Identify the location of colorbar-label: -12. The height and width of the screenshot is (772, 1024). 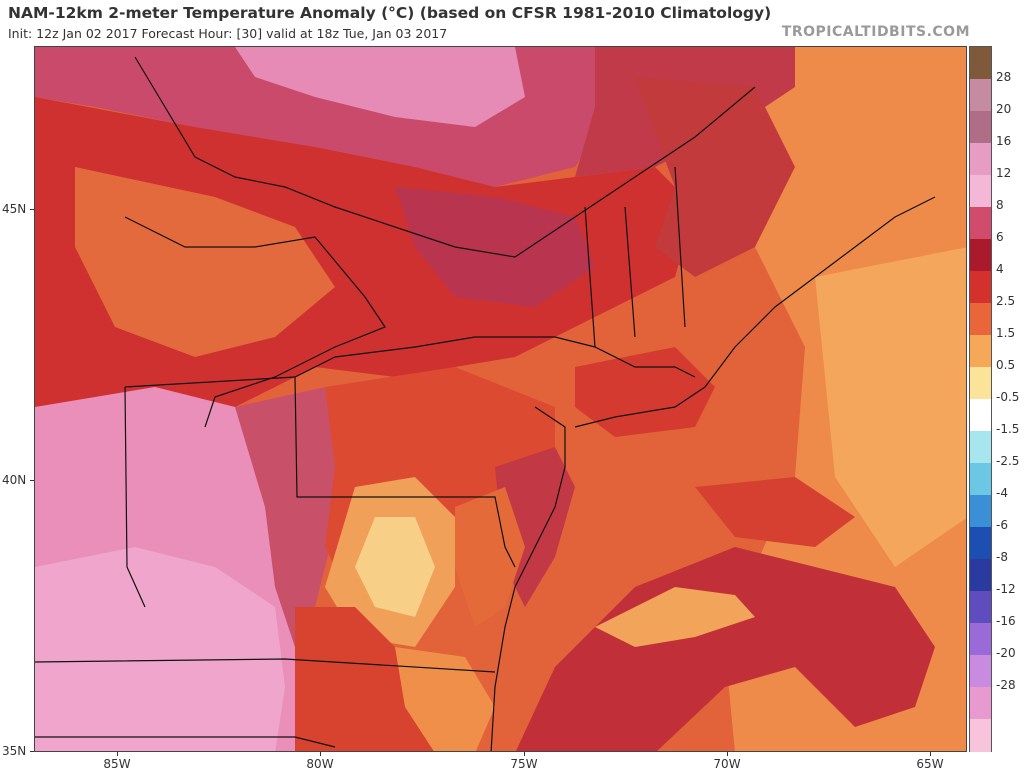
(1006, 589).